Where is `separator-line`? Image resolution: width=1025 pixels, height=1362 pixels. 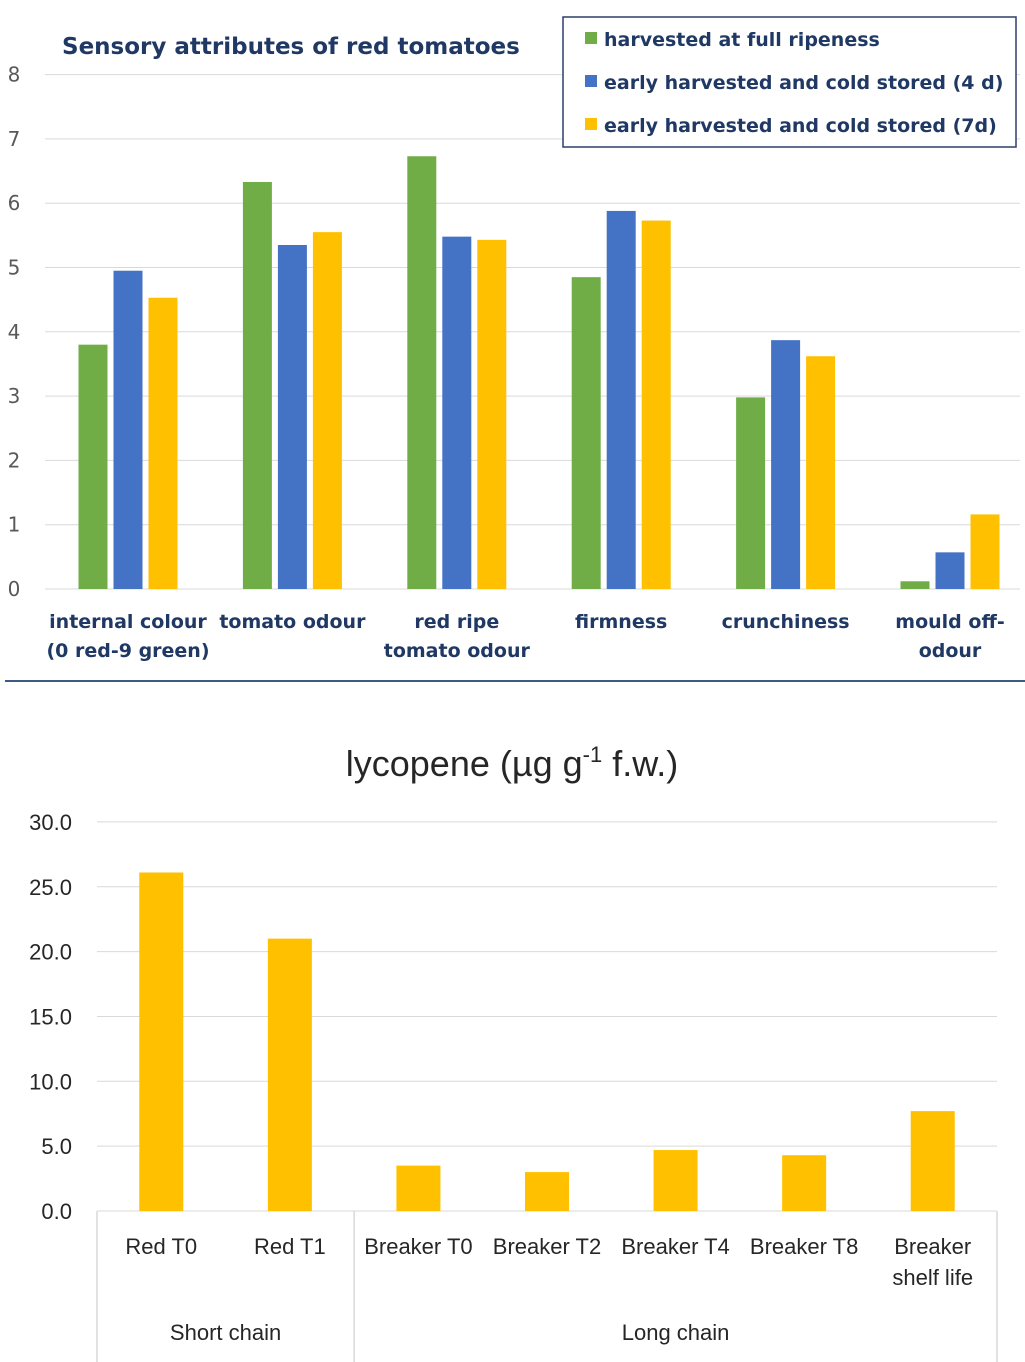 separator-line is located at coordinates (515, 681).